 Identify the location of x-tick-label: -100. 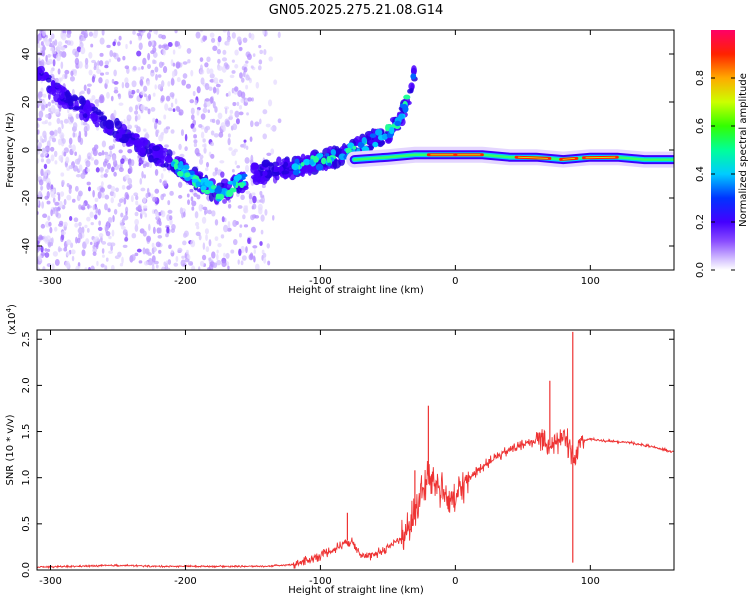
(320, 281).